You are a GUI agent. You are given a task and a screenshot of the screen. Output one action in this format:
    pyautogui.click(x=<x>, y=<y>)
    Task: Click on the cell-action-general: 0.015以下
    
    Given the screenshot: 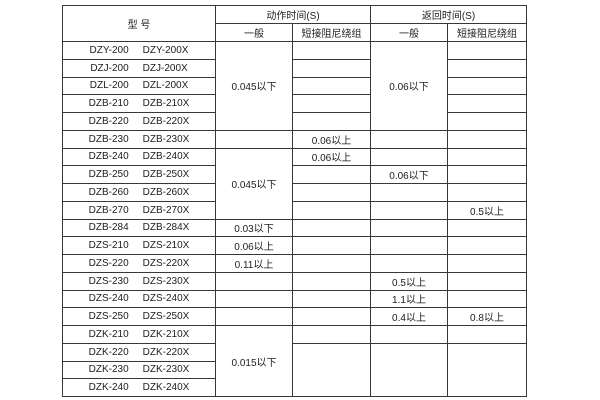 What is the action you would take?
    pyautogui.click(x=254, y=361)
    